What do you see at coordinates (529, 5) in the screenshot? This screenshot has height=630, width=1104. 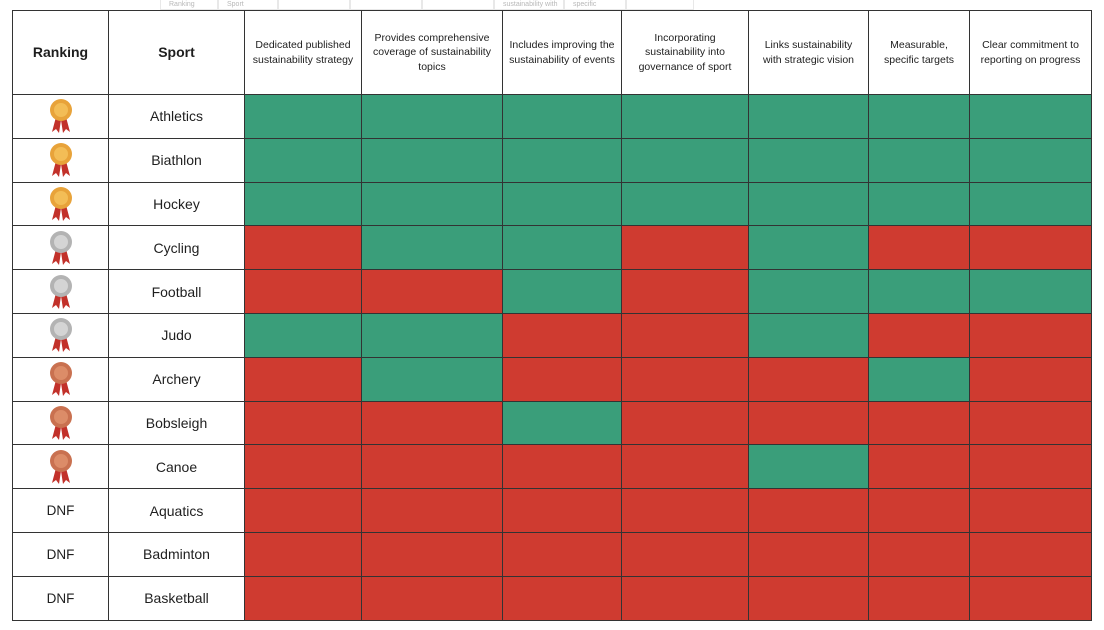 I see `faded-header-cell: sustainability with` at bounding box center [529, 5].